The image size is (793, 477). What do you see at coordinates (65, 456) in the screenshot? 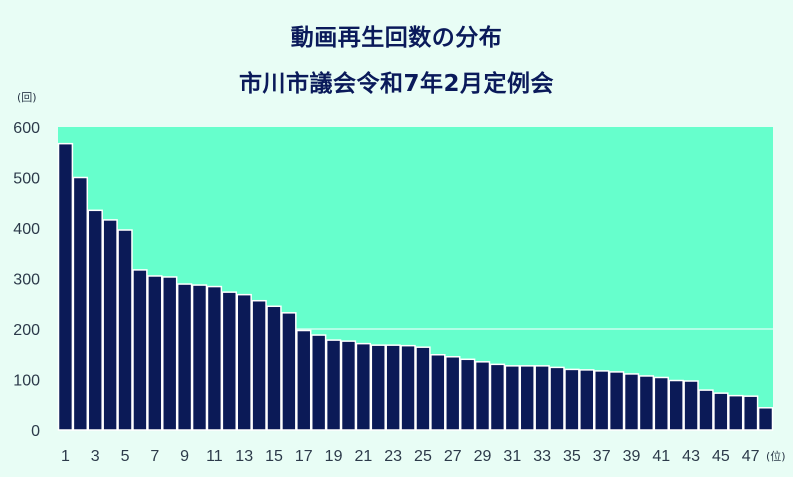
I see `x-tick-label: 1` at bounding box center [65, 456].